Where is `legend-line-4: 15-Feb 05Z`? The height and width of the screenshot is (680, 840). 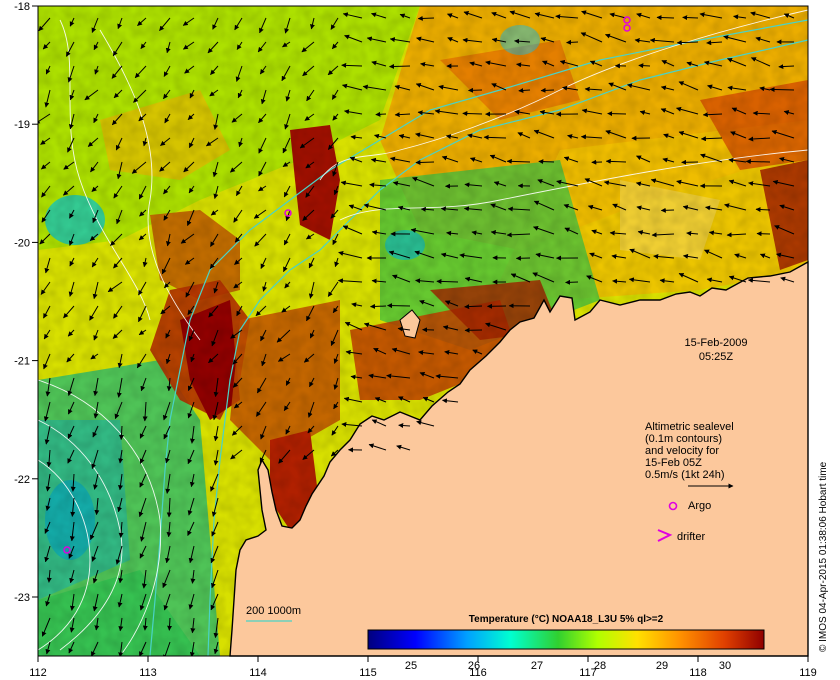
legend-line-4: 15-Feb 05Z is located at coordinates (673, 463).